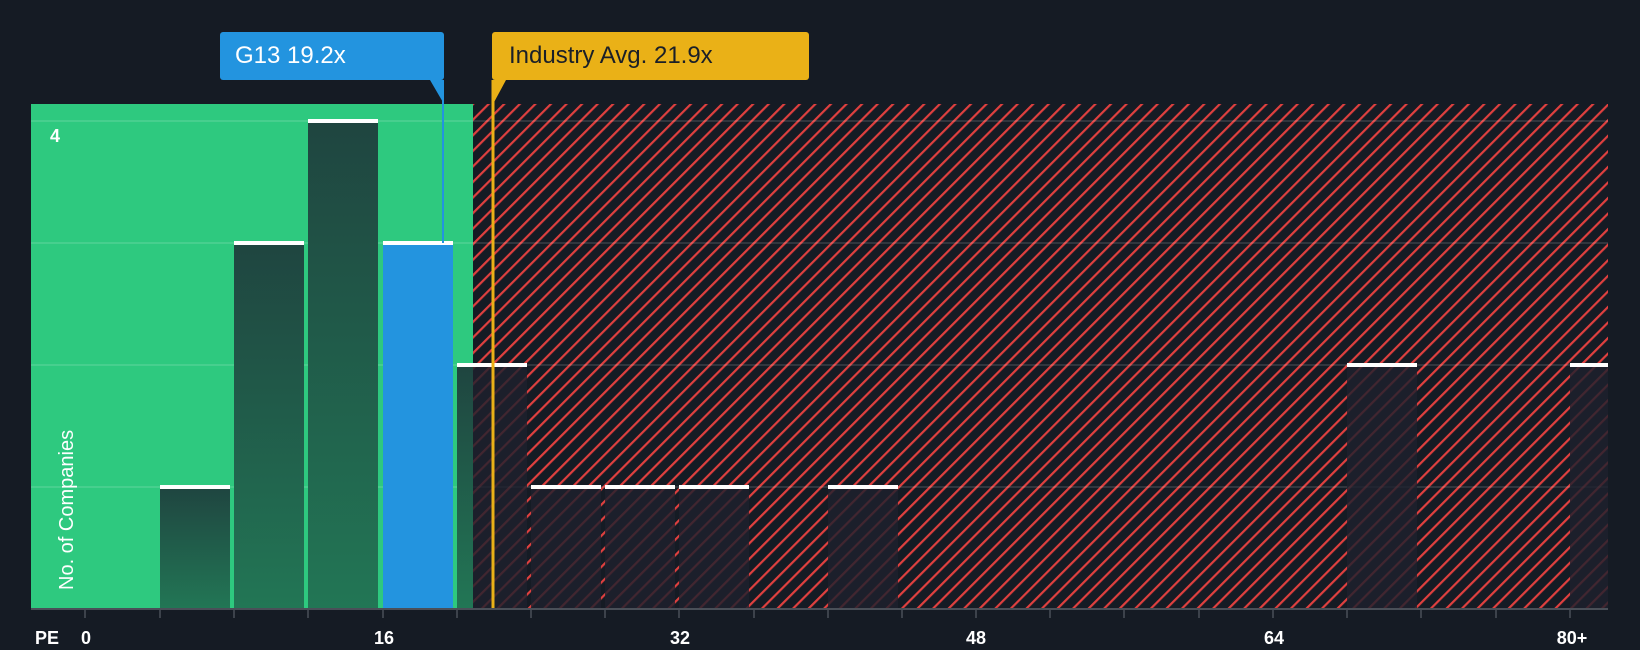 The image size is (1640, 650). I want to click on company-pe-callout: G13 19.2x, so click(332, 56).